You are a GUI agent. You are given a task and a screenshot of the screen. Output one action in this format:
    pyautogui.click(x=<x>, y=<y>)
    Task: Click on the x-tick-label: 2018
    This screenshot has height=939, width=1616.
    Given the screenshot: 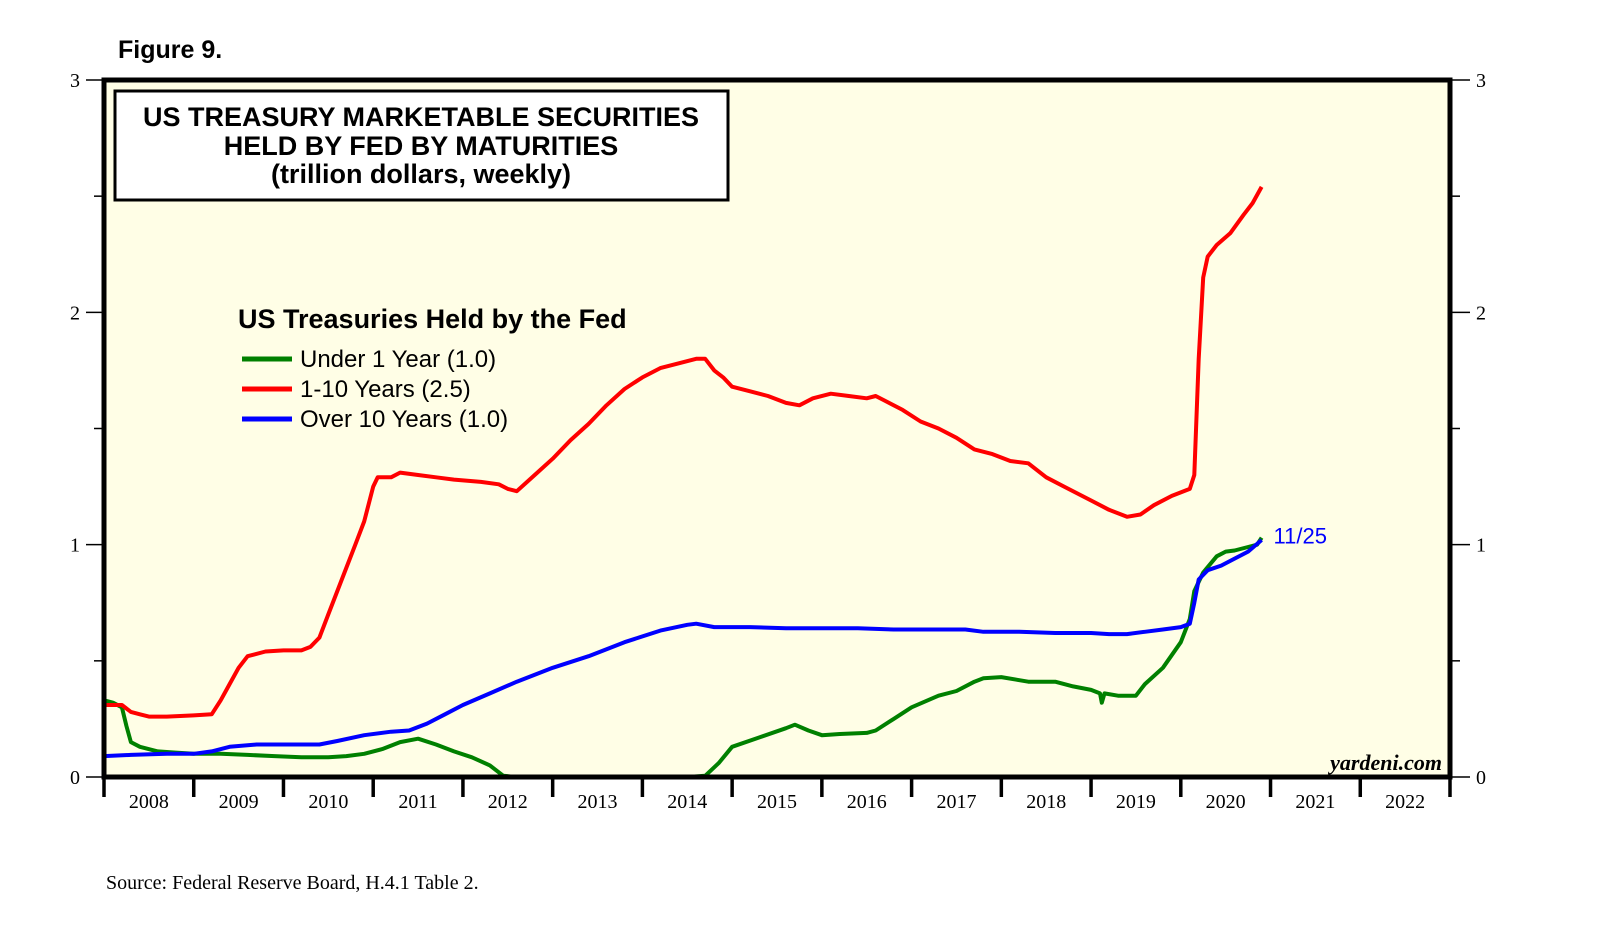 What is the action you would take?
    pyautogui.click(x=1046, y=802)
    